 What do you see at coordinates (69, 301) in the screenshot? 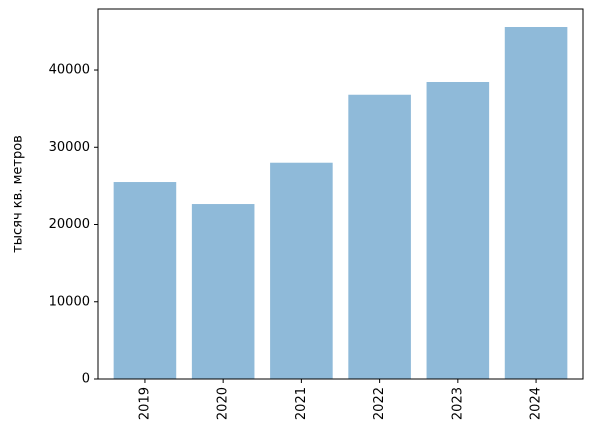
I see `y-tick-label: 10000` at bounding box center [69, 301].